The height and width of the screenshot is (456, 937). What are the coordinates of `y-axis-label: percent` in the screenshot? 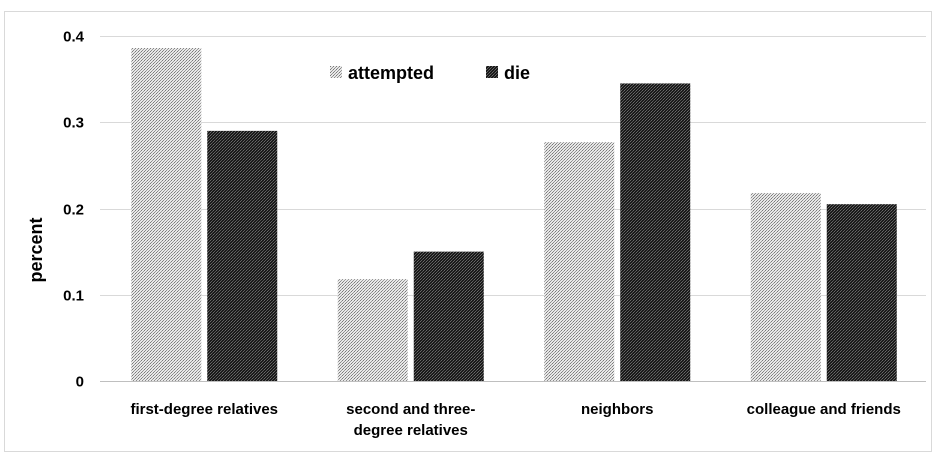 It's located at (36, 249).